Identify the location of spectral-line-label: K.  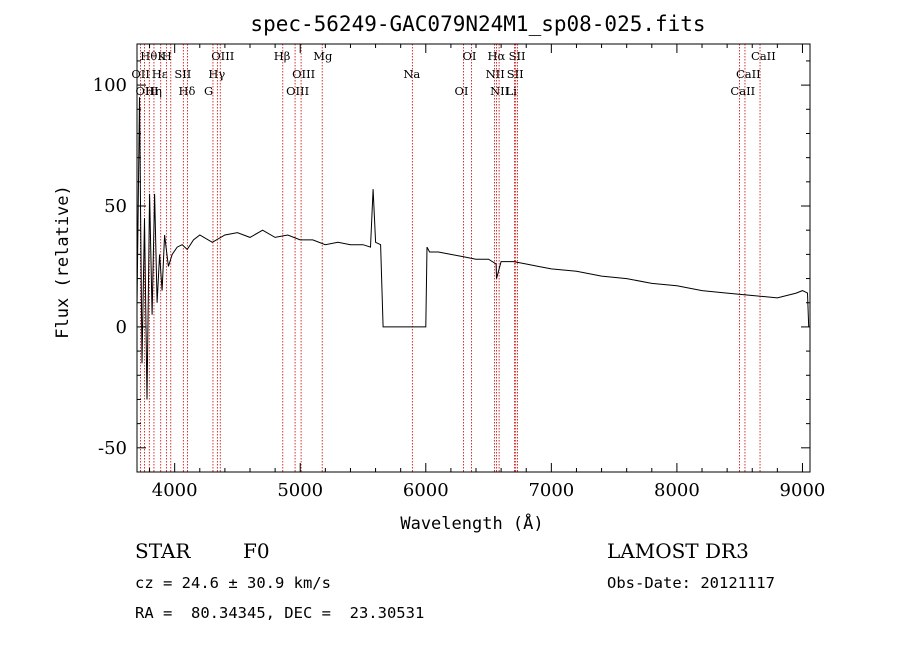
(161, 56).